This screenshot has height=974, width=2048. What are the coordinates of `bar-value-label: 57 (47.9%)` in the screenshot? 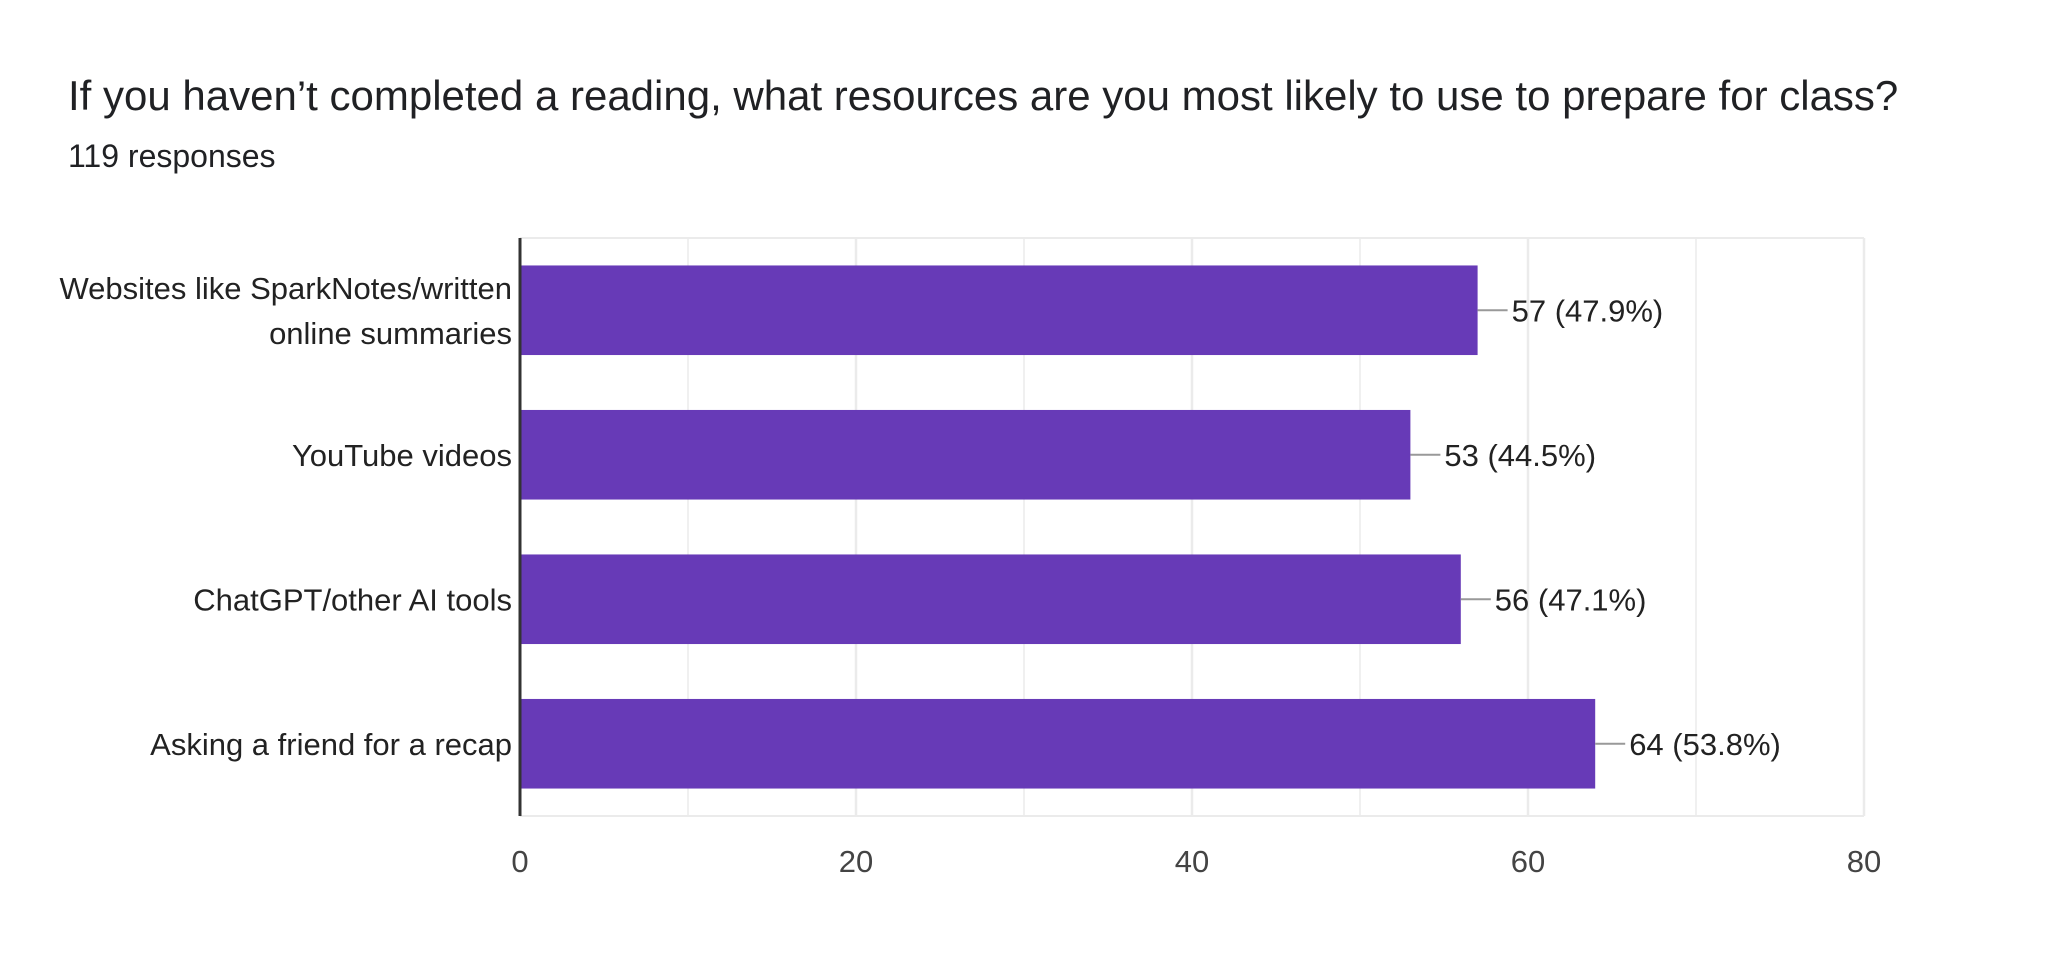 It's located at (1588, 310).